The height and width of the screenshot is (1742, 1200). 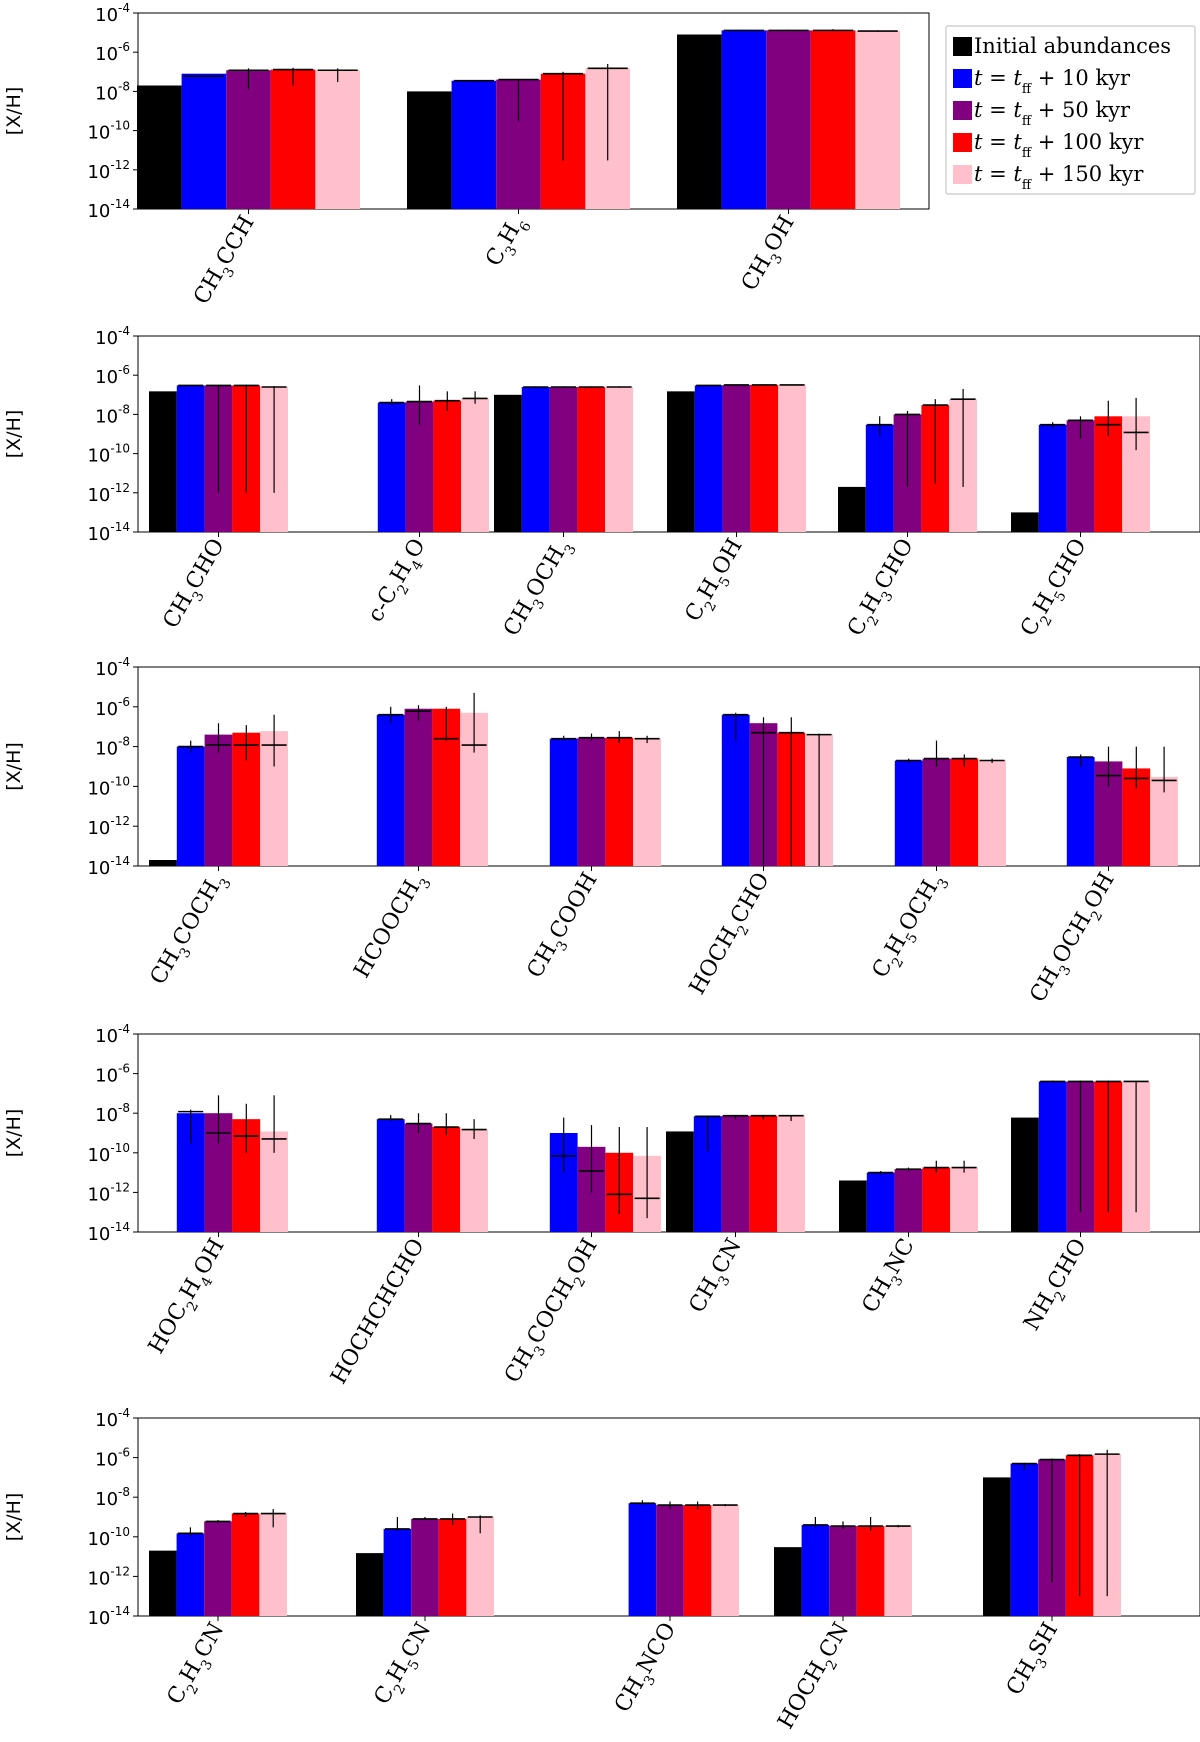 What do you see at coordinates (648, 1669) in the screenshot?
I see `category-label: CH3NCO` at bounding box center [648, 1669].